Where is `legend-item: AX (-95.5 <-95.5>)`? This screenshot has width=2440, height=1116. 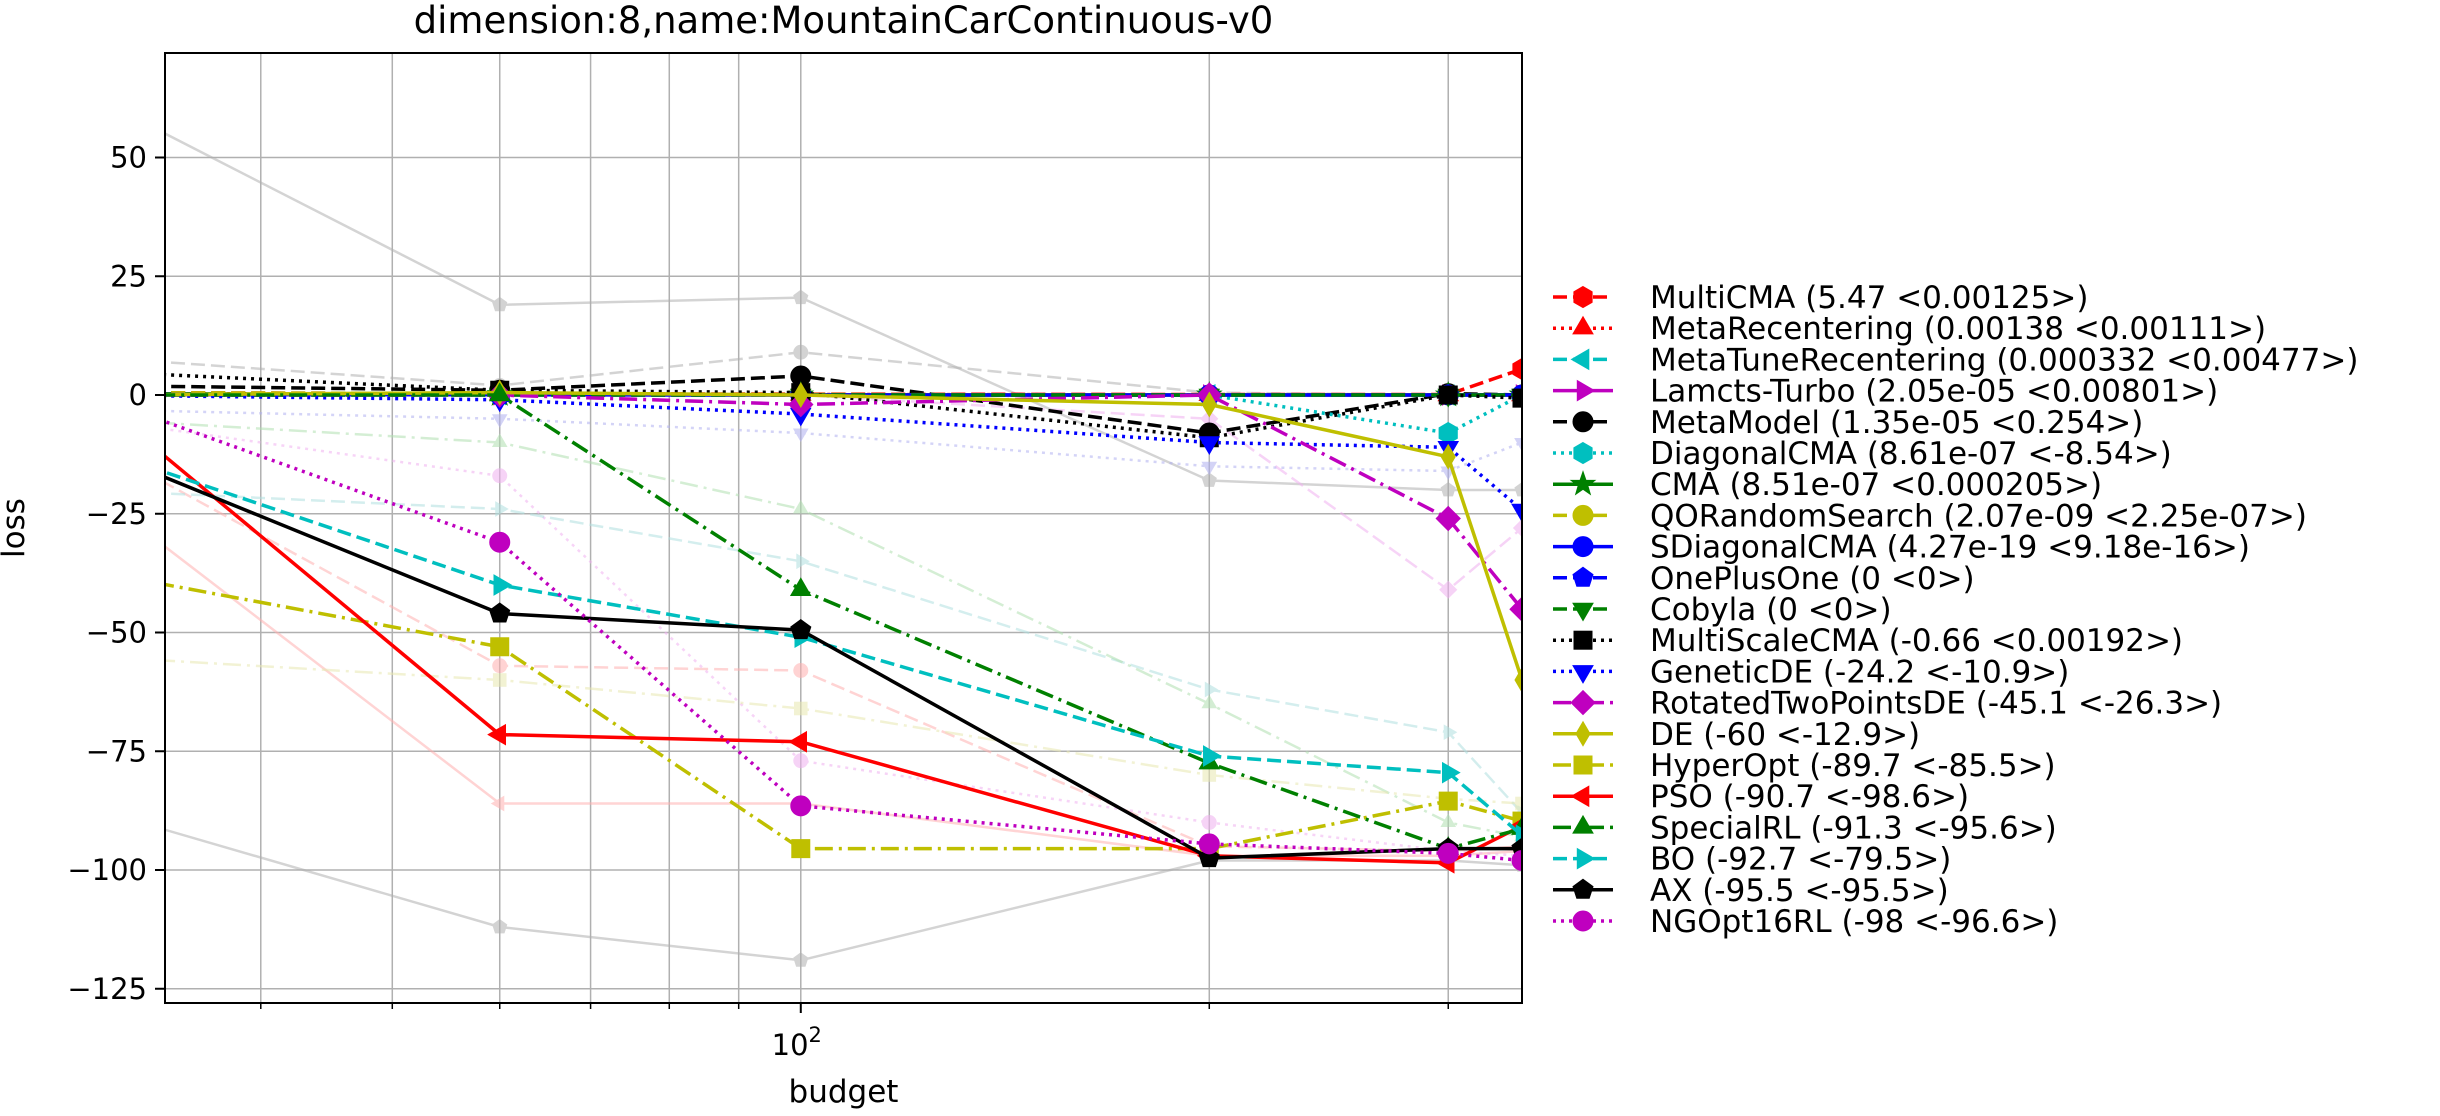
legend-item: AX (-95.5 <-95.5>) is located at coordinates (1751, 891).